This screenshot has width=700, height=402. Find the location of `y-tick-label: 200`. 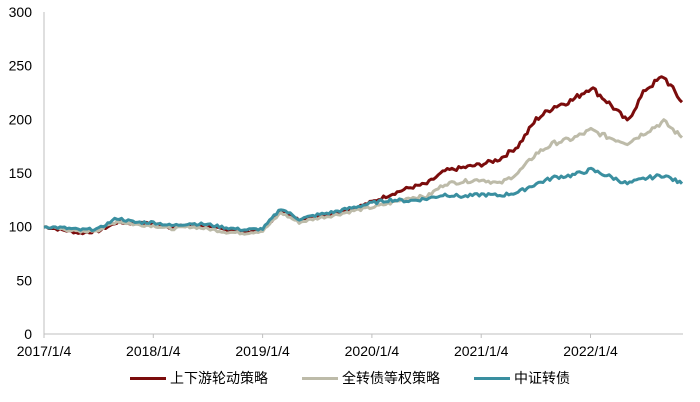

y-tick-label: 200 is located at coordinates (21, 119).